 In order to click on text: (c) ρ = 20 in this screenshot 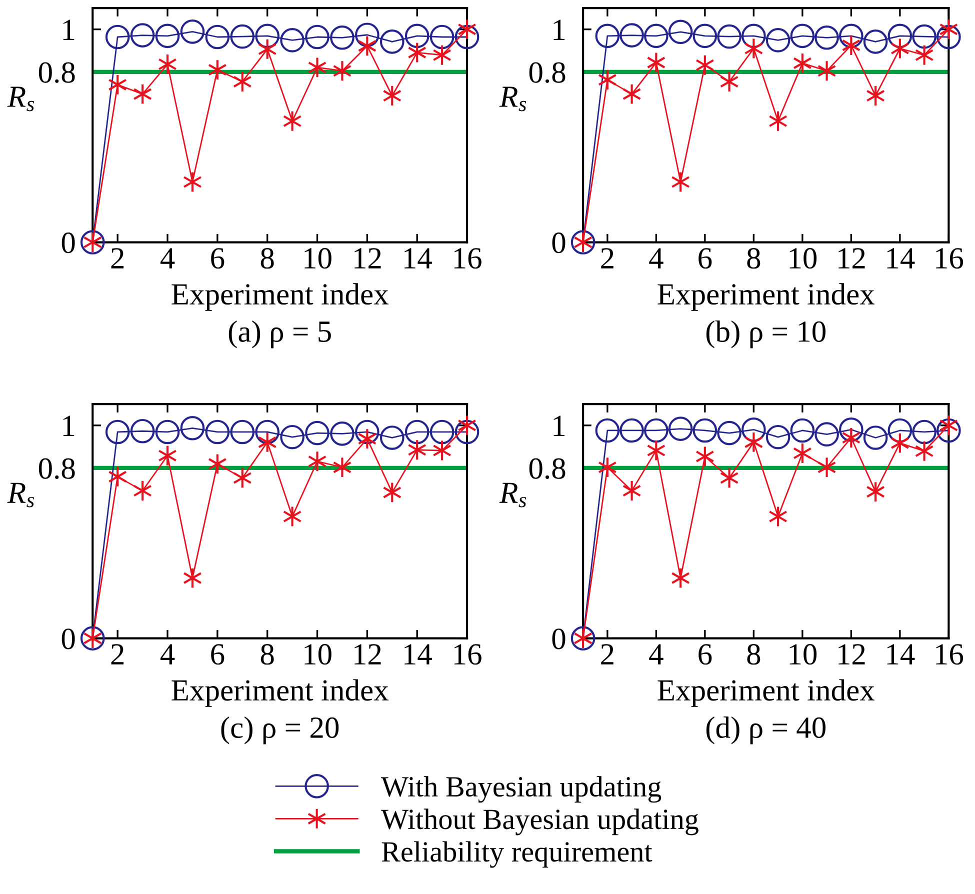, I will do `click(280, 730)`.